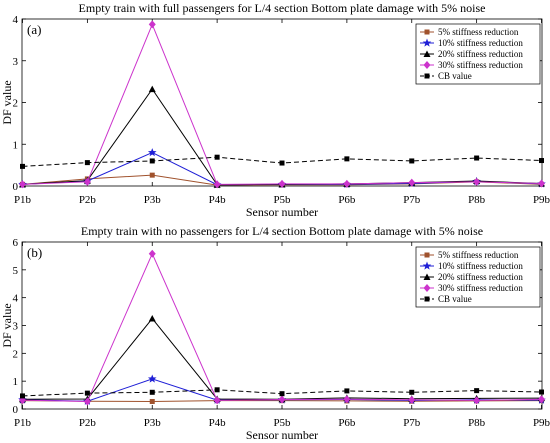 This screenshot has width=550, height=443. What do you see at coordinates (480, 266) in the screenshot?
I see `legend-label: 10% stiffness reduction` at bounding box center [480, 266].